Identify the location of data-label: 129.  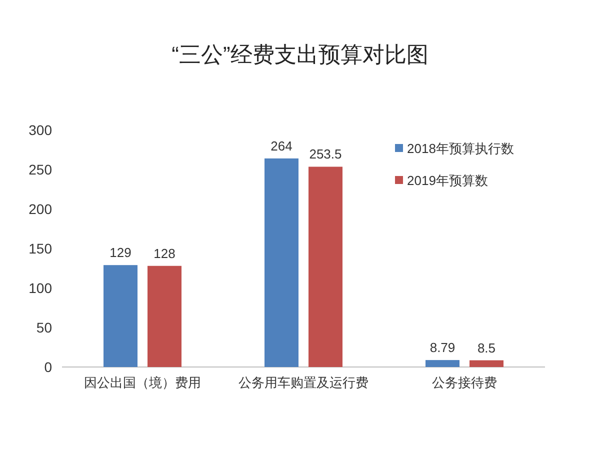
(121, 252).